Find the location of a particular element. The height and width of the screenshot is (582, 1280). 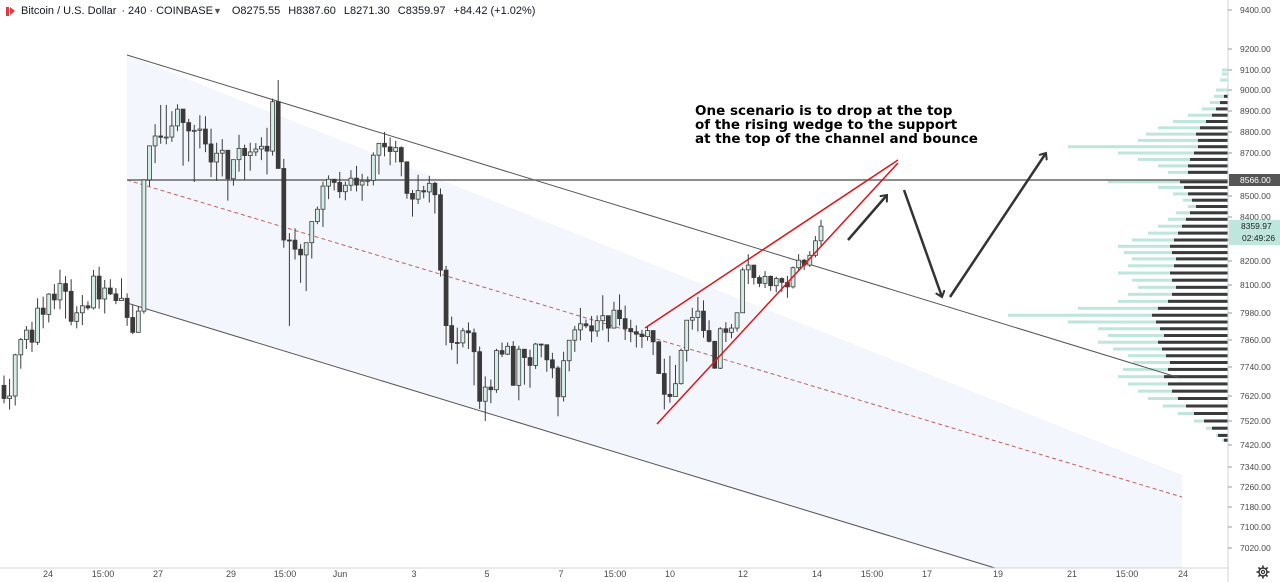

y-tick-label: 7340.00 is located at coordinates (1255, 467).